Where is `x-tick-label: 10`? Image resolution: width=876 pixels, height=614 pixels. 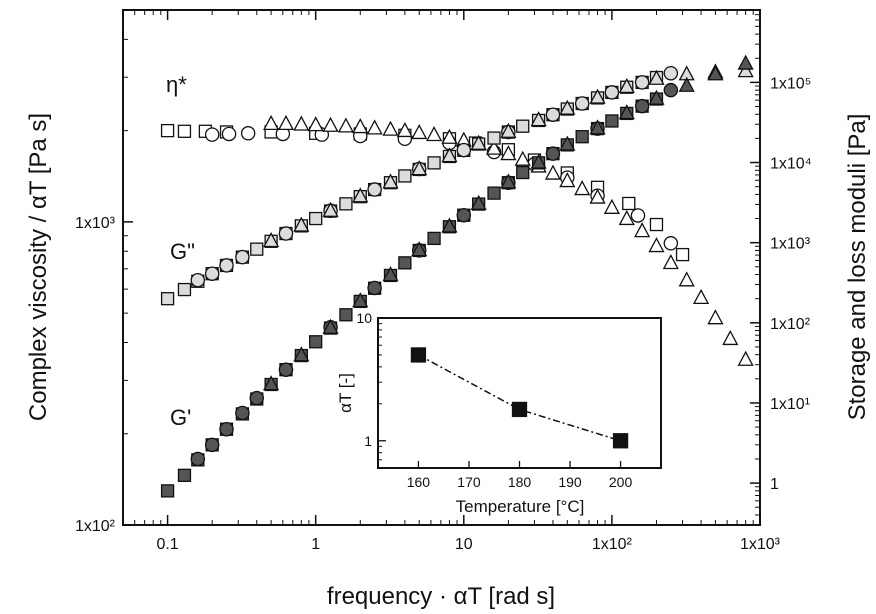 x-tick-label: 10 is located at coordinates (464, 544).